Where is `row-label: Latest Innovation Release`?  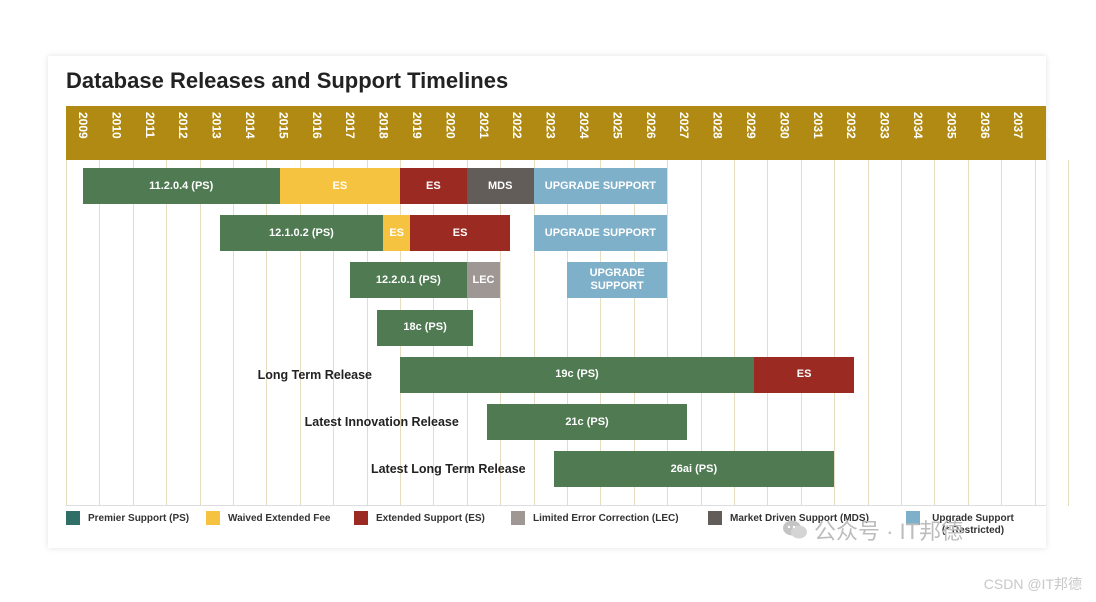 row-label: Latest Innovation Release is located at coordinates (381, 422).